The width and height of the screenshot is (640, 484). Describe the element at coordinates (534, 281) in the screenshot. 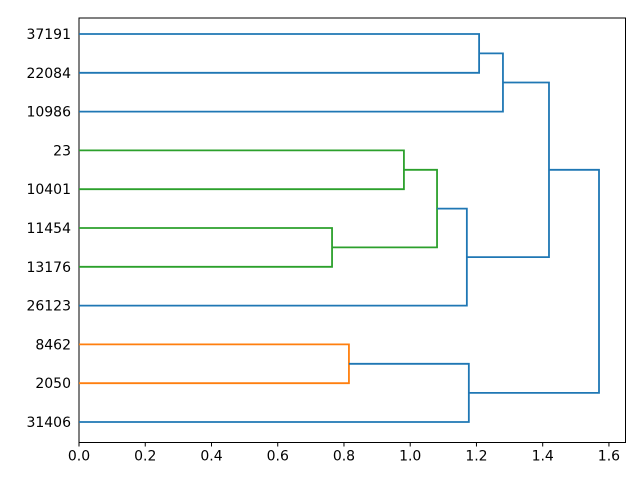

I see `dendrogram-link-M9` at that location.